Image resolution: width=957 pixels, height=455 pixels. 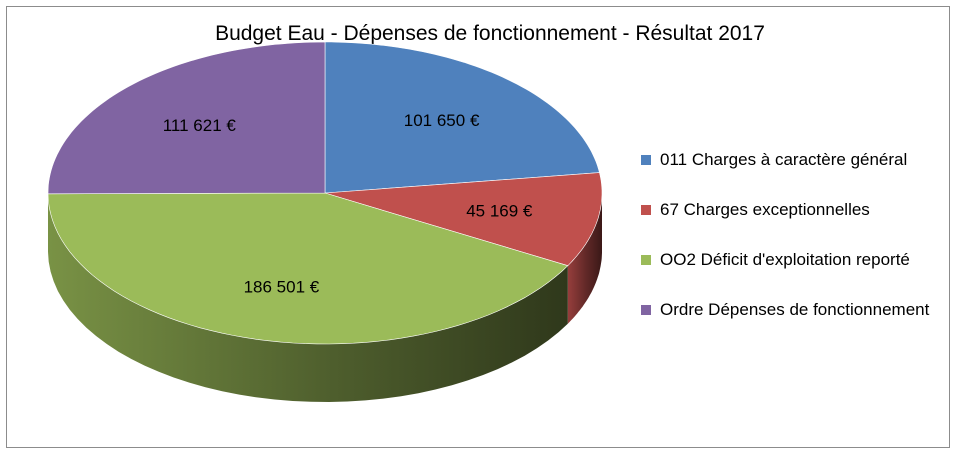 What do you see at coordinates (282, 287) in the screenshot?
I see `data-label-2: 186 501 €` at bounding box center [282, 287].